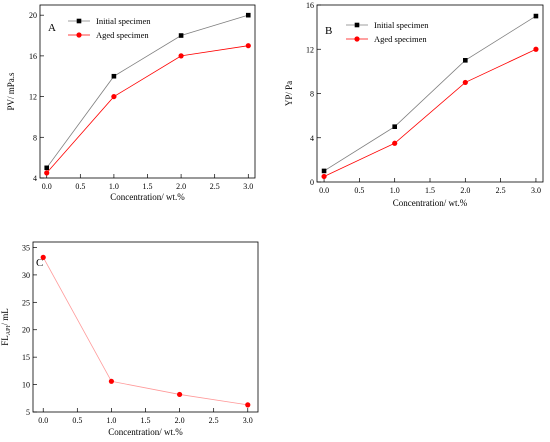 The image size is (550, 442). I want to click on panel-label: C, so click(39, 263).